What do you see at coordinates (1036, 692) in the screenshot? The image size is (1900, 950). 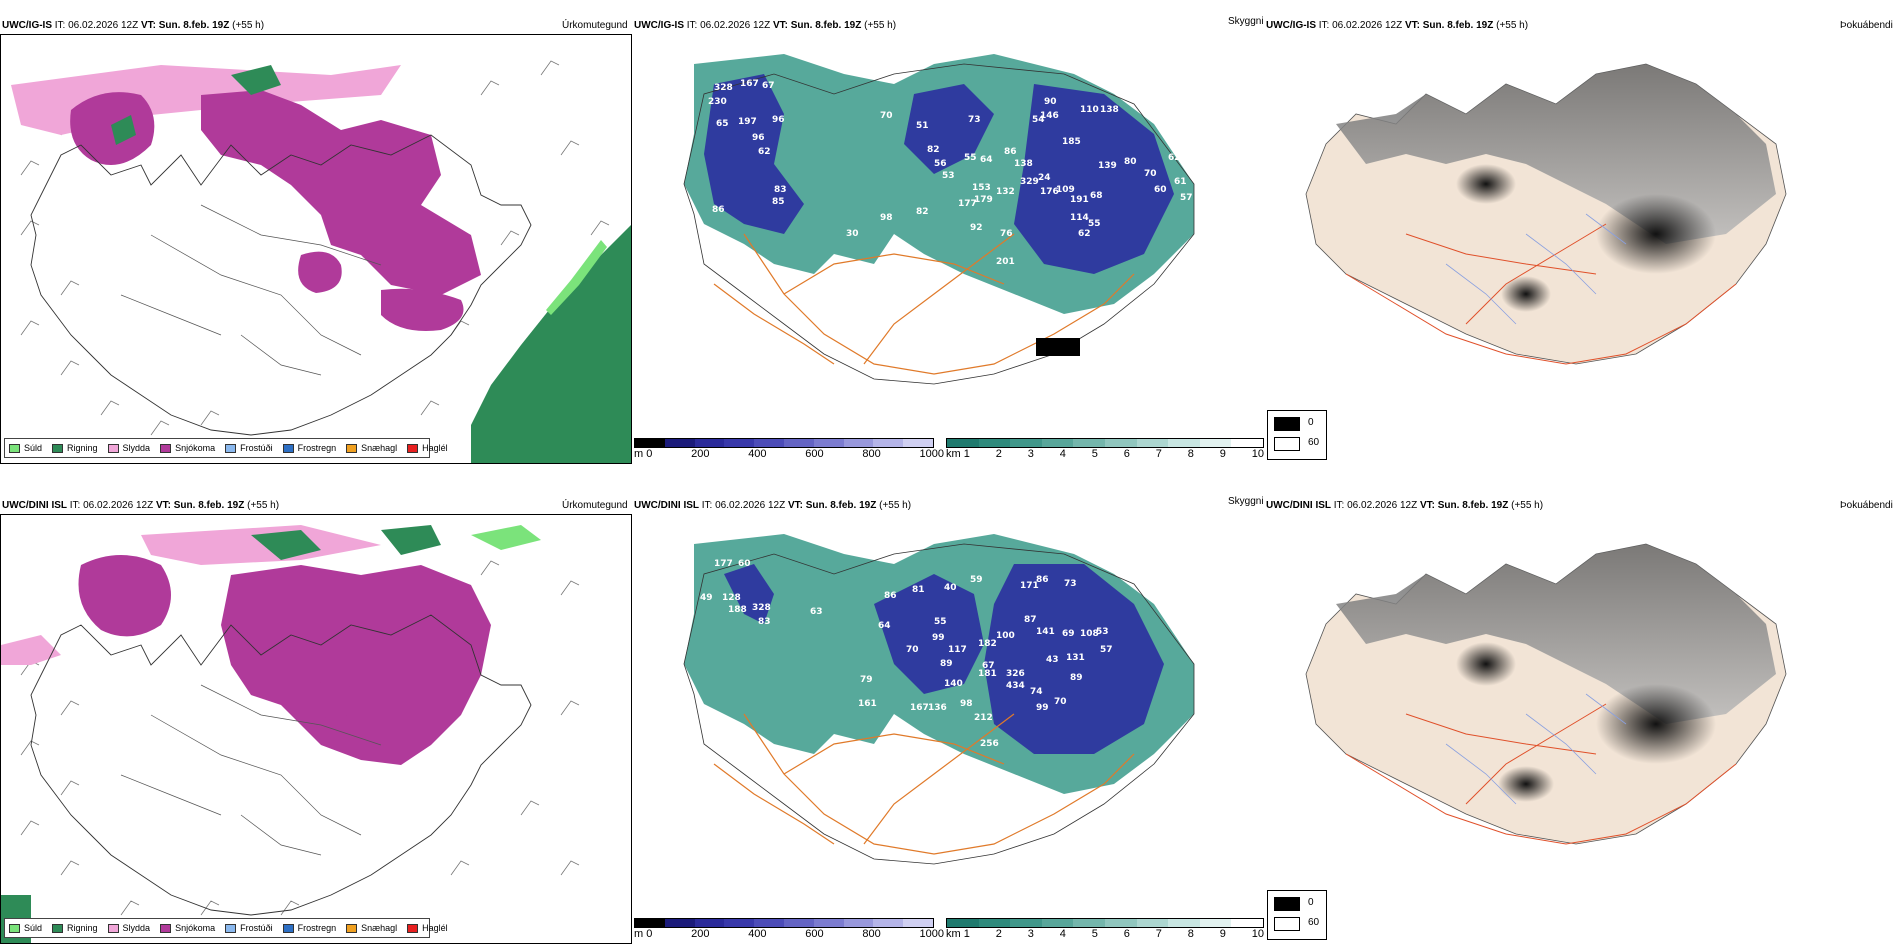 I see `vis-label: 74` at bounding box center [1036, 692].